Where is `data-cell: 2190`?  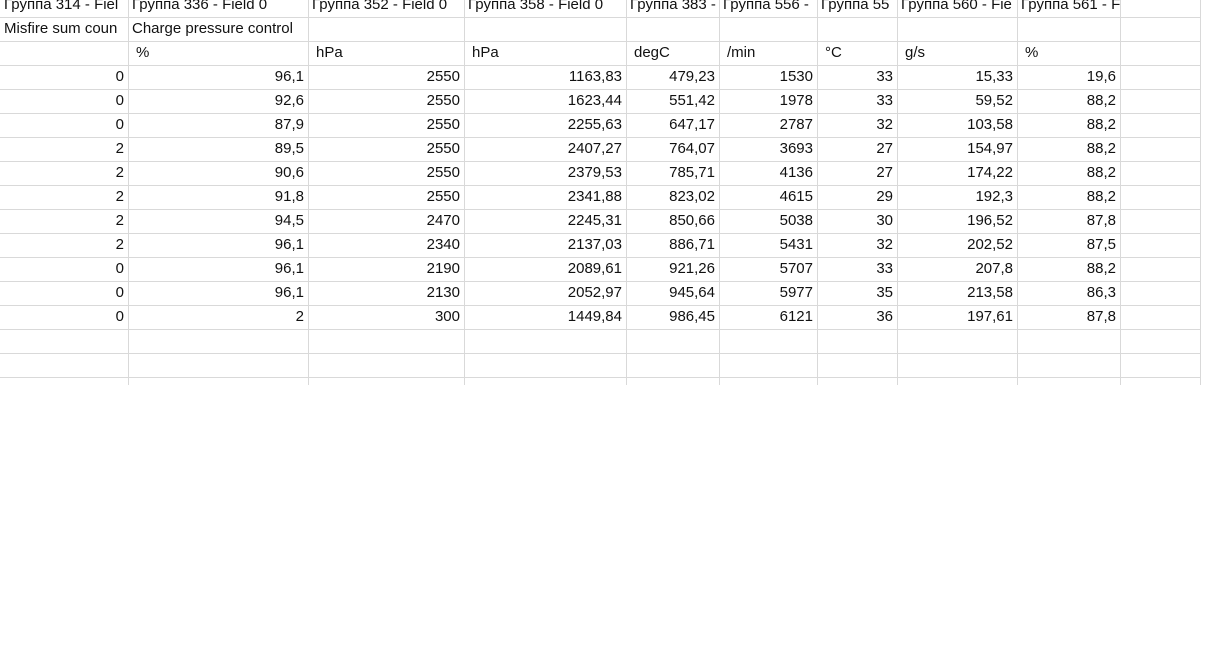
data-cell: 2190 is located at coordinates (443, 268).